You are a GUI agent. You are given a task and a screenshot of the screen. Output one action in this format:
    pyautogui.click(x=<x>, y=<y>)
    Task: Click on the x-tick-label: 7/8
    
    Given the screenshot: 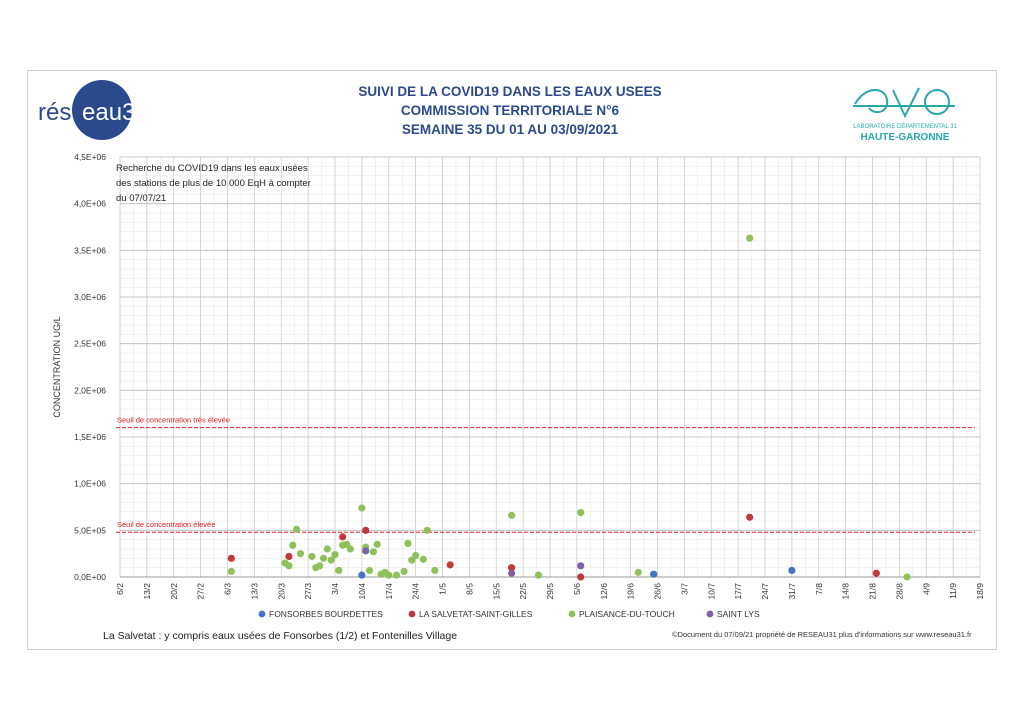 What is the action you would take?
    pyautogui.click(x=819, y=589)
    